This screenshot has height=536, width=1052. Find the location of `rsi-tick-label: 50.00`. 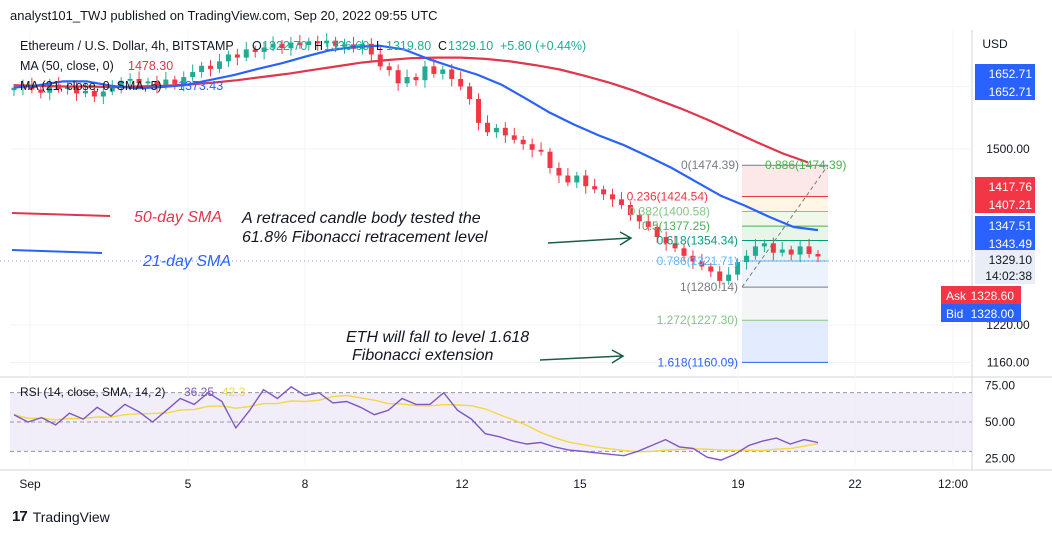

rsi-tick-label: 50.00 is located at coordinates (1000, 422).